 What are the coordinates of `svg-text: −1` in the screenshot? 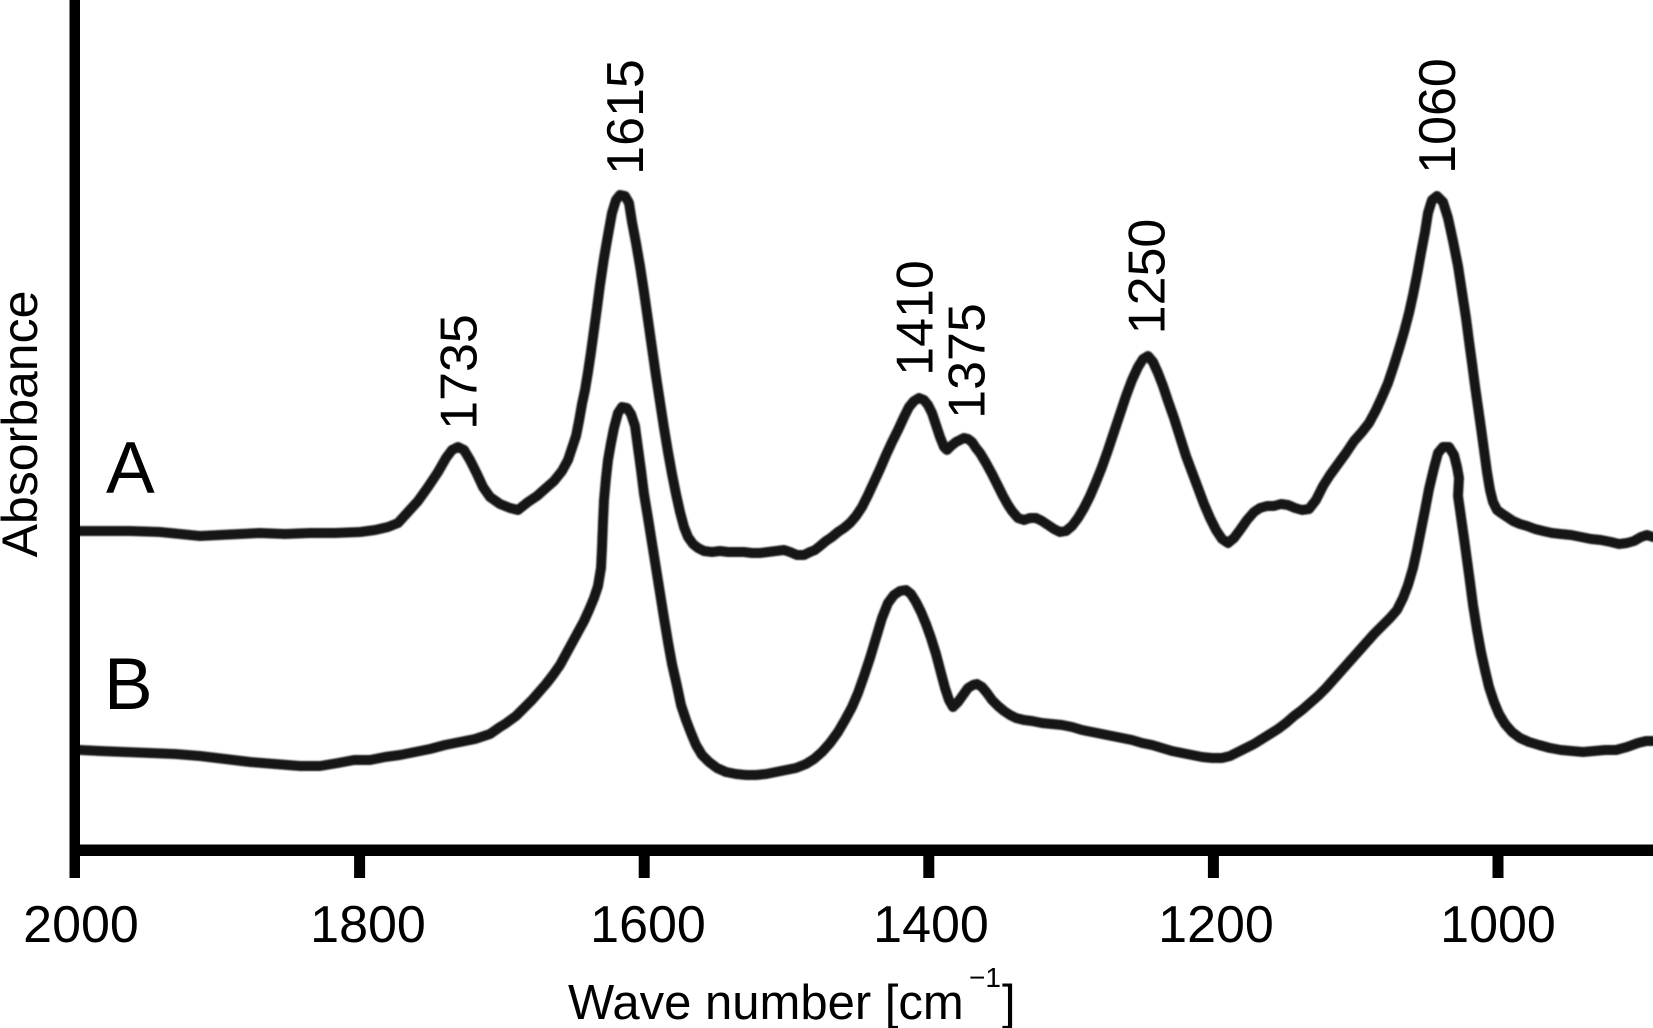 It's located at (985, 977).